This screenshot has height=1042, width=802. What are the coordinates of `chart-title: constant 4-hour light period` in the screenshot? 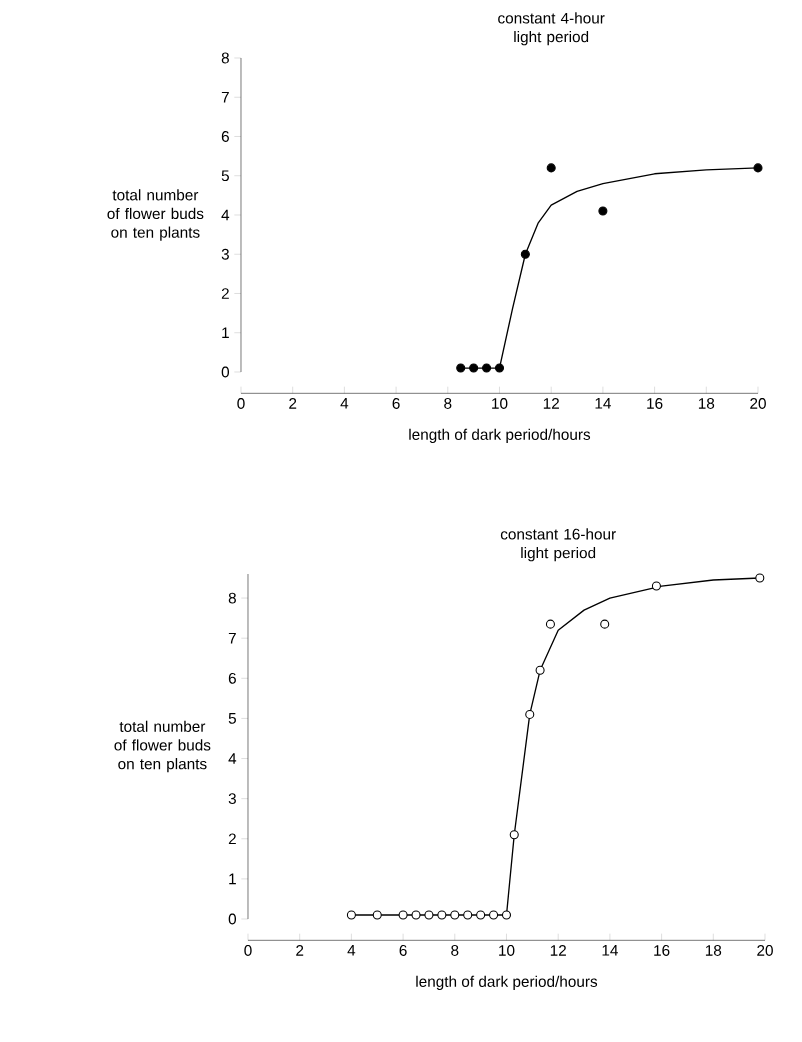 It's located at (551, 29).